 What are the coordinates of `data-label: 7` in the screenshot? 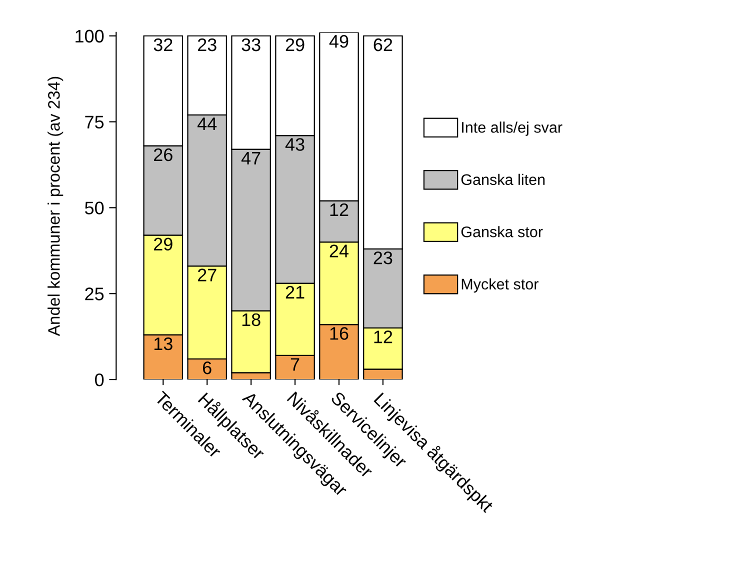 It's located at (295, 364).